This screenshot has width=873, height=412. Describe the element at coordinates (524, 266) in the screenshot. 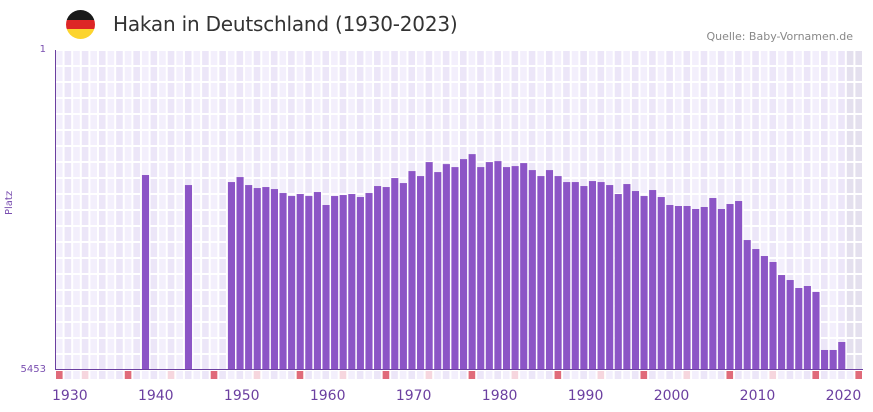

I see `bar-1984` at that location.